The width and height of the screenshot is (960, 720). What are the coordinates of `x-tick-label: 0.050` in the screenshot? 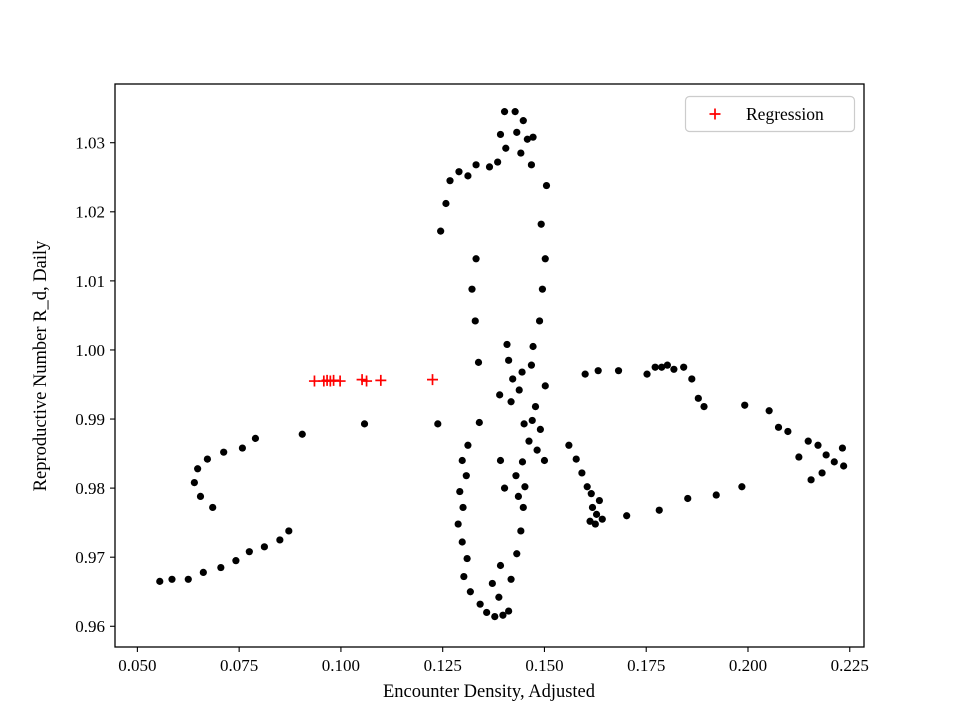 It's located at (137, 665).